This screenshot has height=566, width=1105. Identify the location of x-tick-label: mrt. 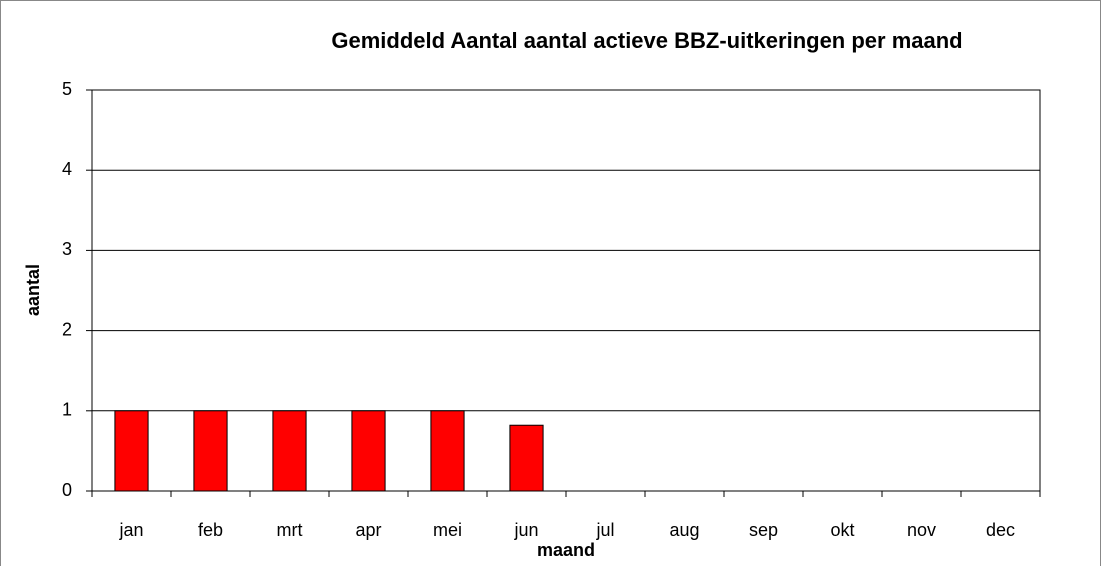
(290, 530).